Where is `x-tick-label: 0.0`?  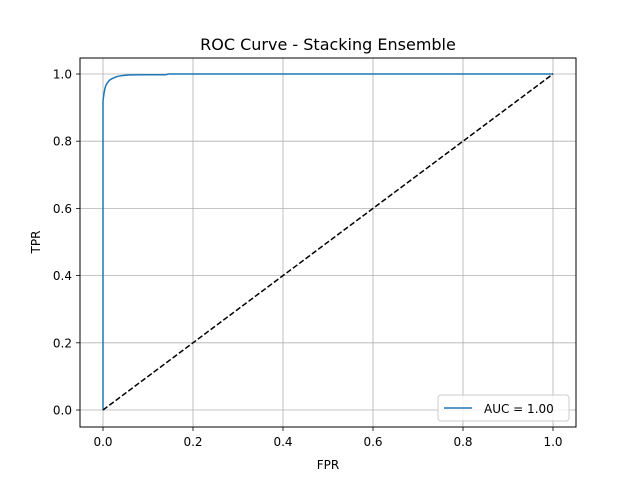 x-tick-label: 0.0 is located at coordinates (102, 442).